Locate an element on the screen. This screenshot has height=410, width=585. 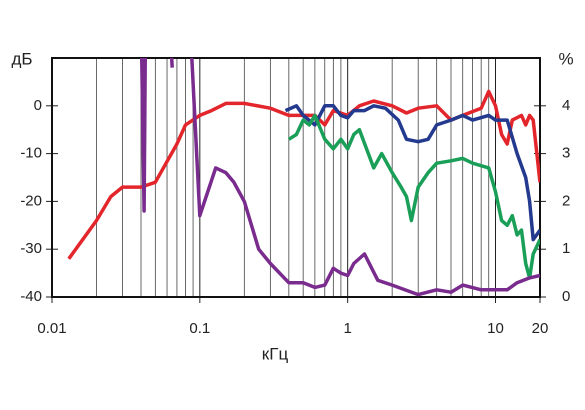
y-tick-label: -20 is located at coordinates (31, 200).